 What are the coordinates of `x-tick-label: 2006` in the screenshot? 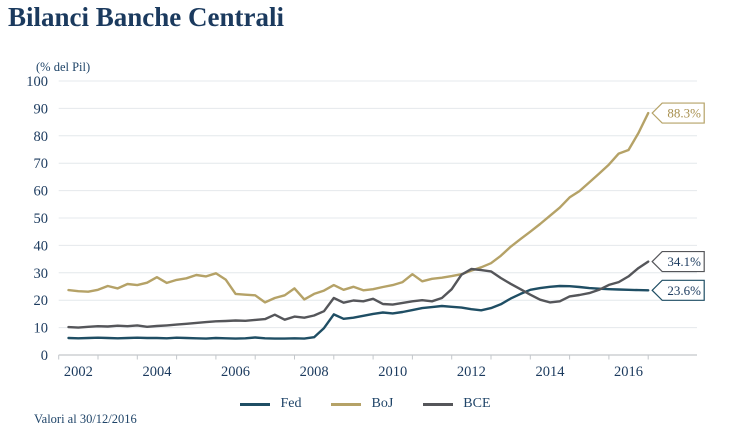 It's located at (235, 372).